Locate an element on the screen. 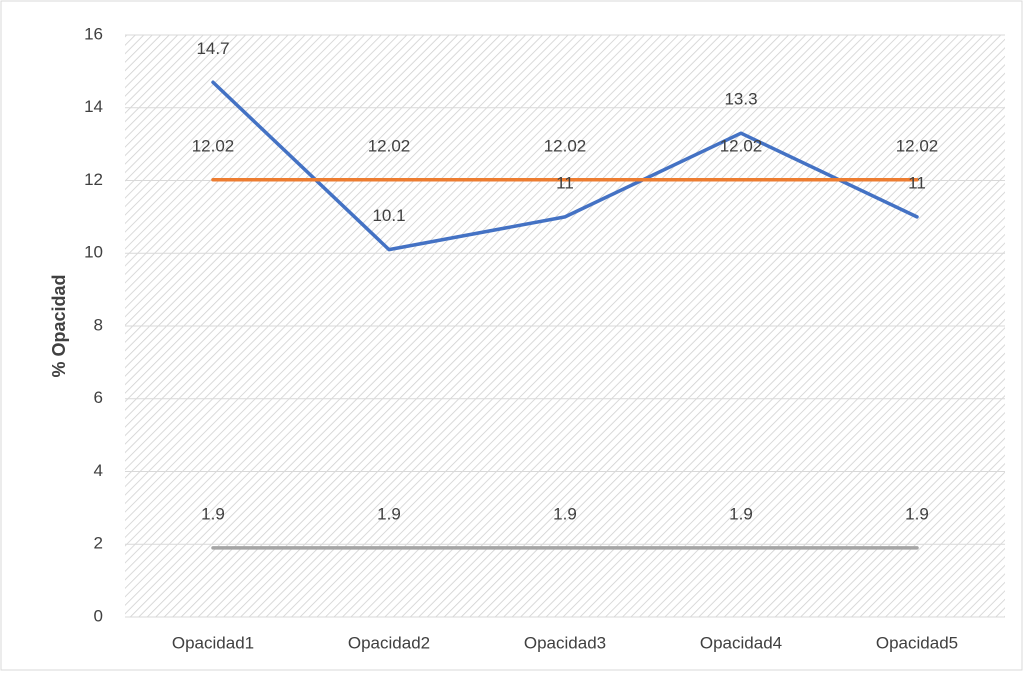 This screenshot has height=677, width=1024. x-tick-label: Opacidad1 is located at coordinates (213, 642).